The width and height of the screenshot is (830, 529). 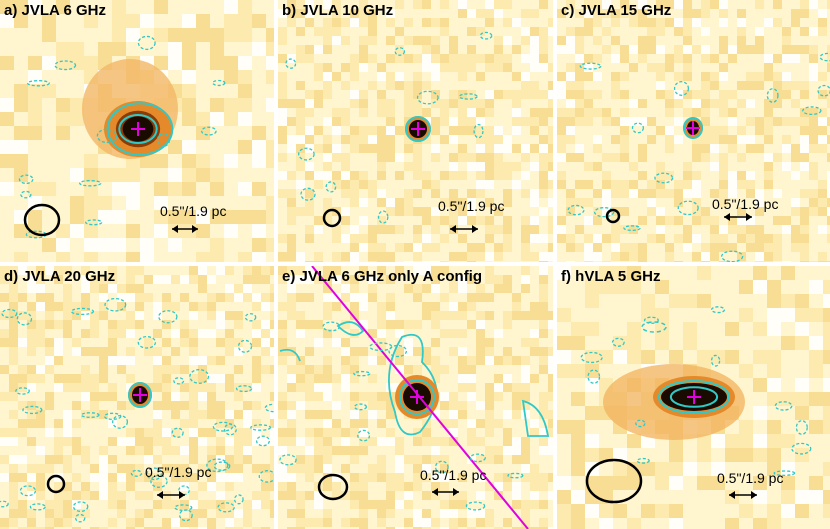 I want to click on panel-title: e) JVLA 6 GHz only A config, so click(x=382, y=276).